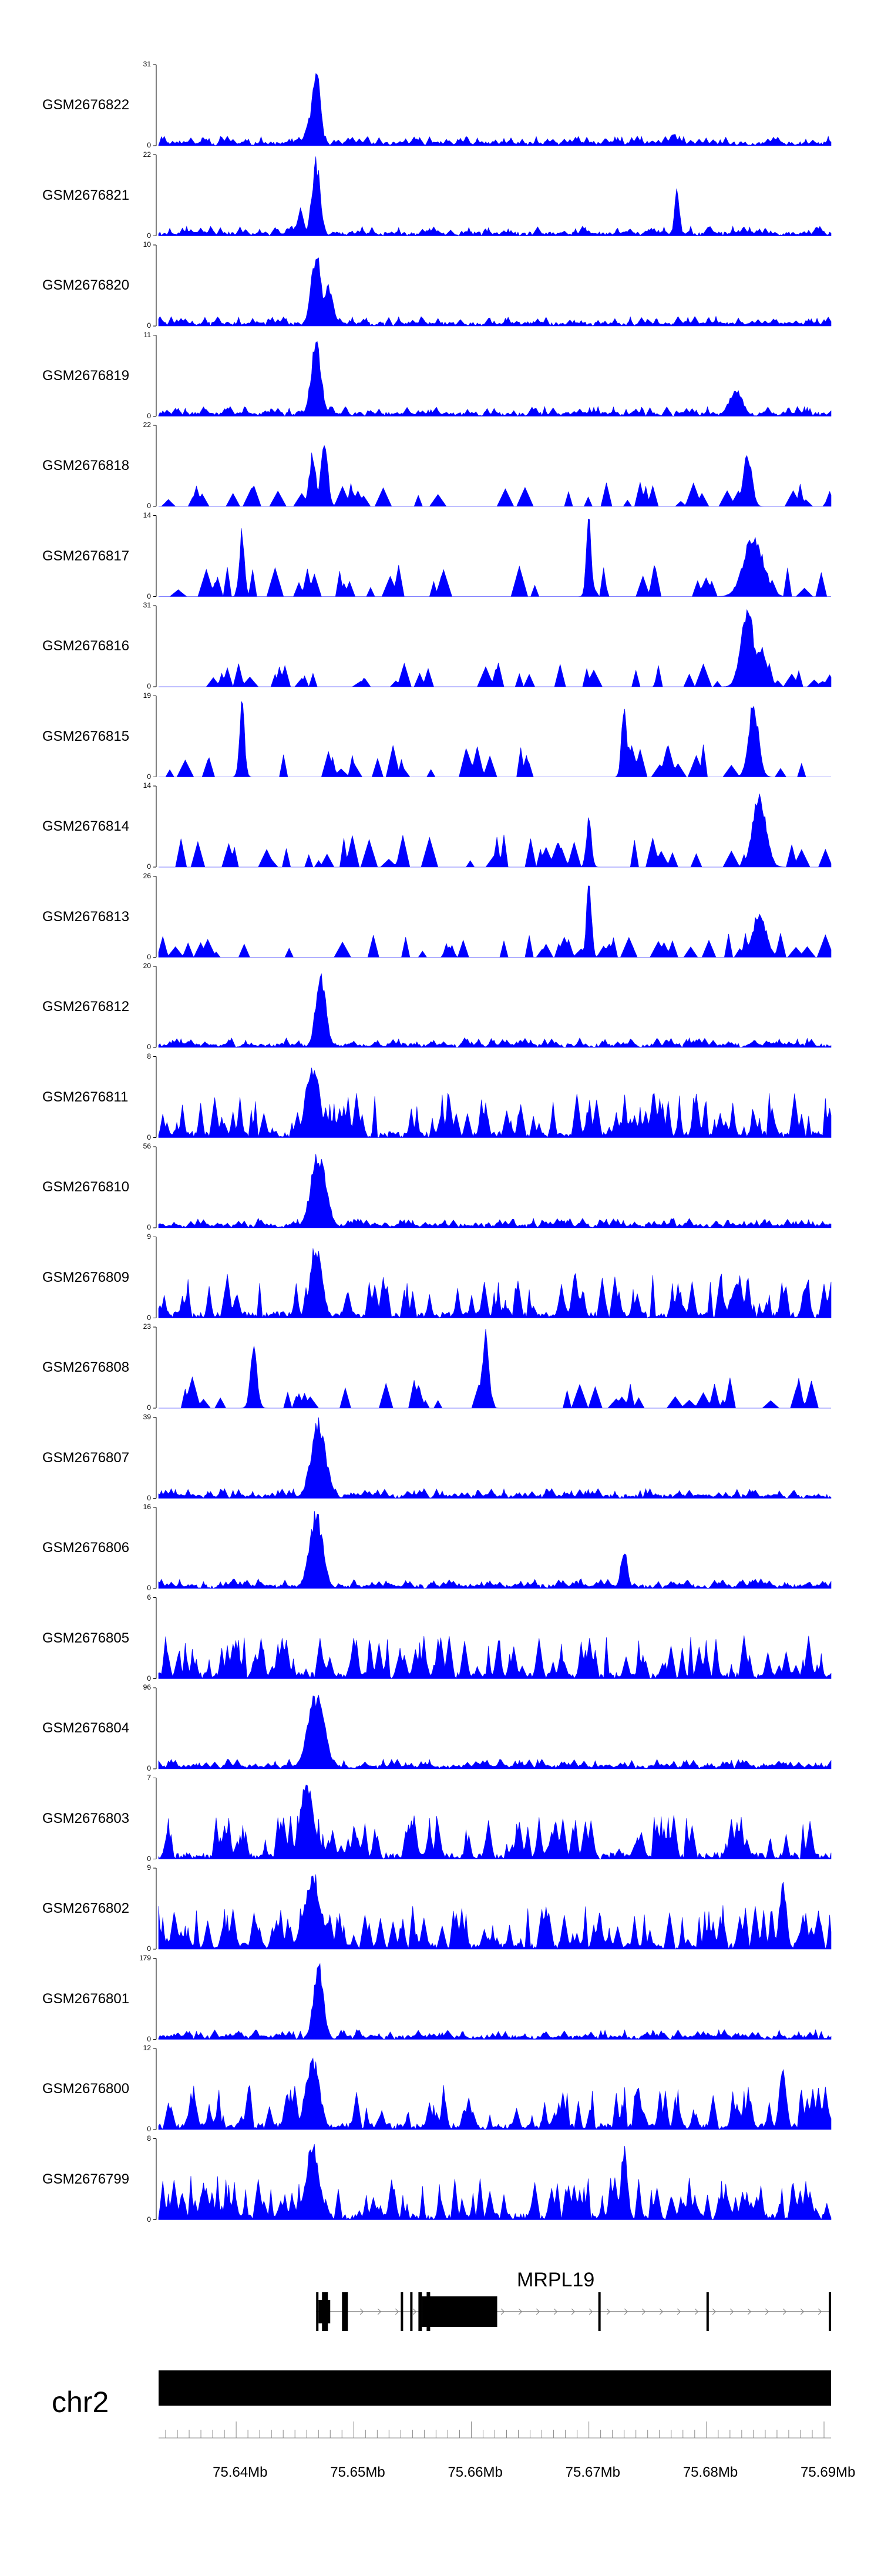 The width and height of the screenshot is (881, 2576). Describe the element at coordinates (495, 1549) in the screenshot. I see `coverage-area-GSM2676806` at that location.